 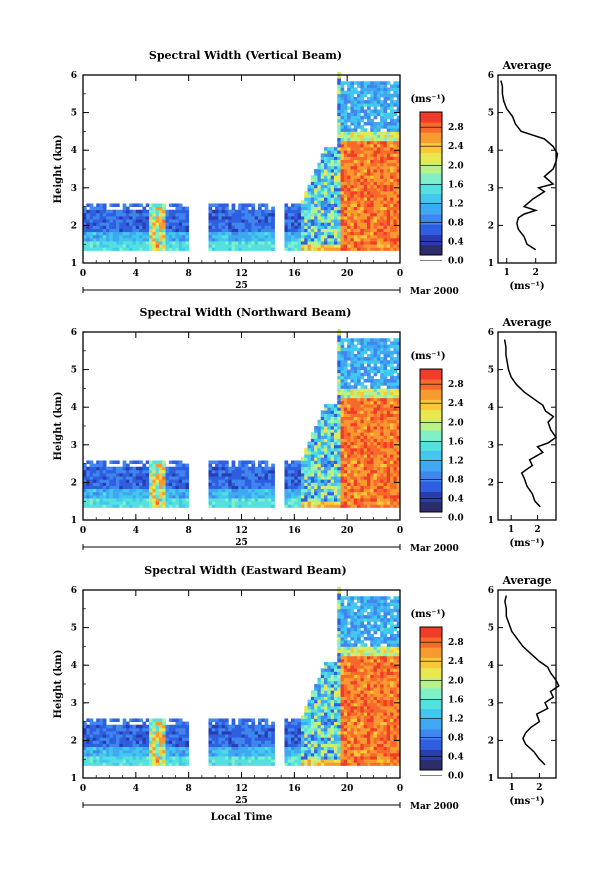 I want to click on heatmap-cells, so click(x=242, y=161).